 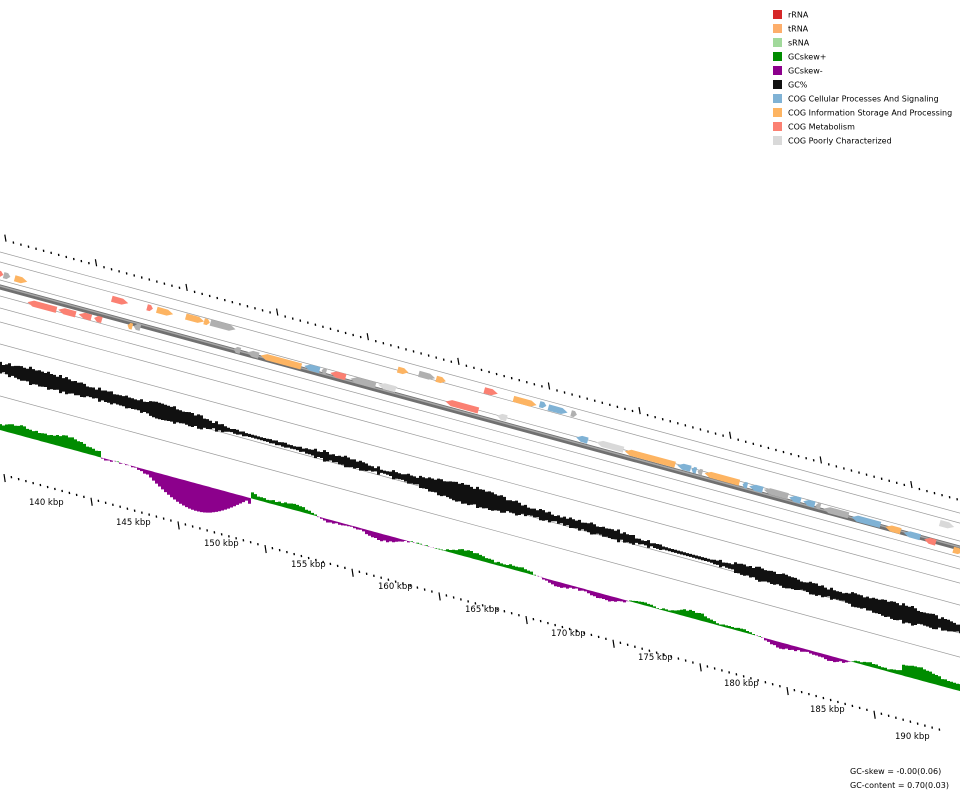 I want to click on ruler-label: 180 kbp, so click(x=741, y=684).